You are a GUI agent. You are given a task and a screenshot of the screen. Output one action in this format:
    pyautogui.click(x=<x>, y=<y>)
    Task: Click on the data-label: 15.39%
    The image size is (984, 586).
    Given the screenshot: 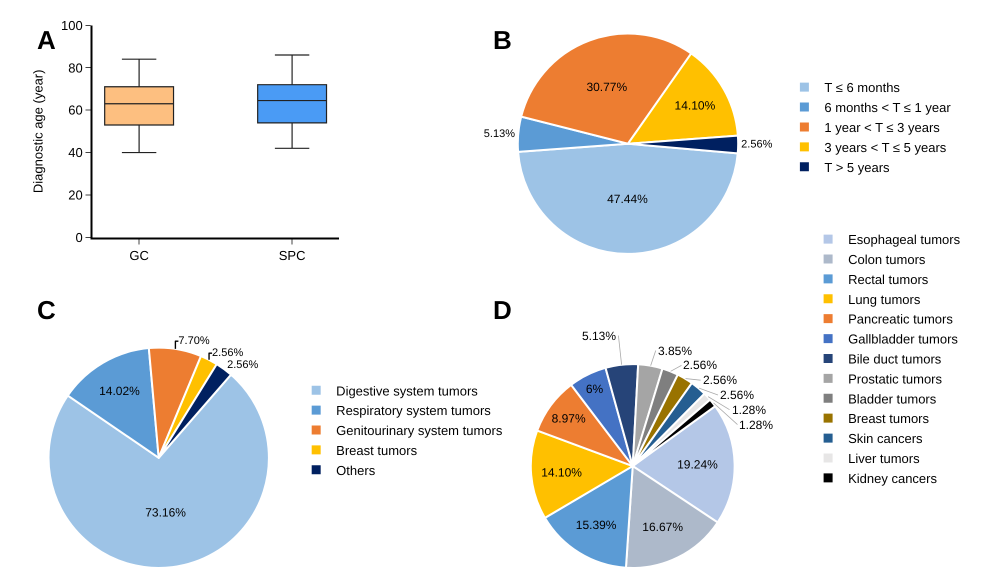 What is the action you would take?
    pyautogui.click(x=596, y=525)
    